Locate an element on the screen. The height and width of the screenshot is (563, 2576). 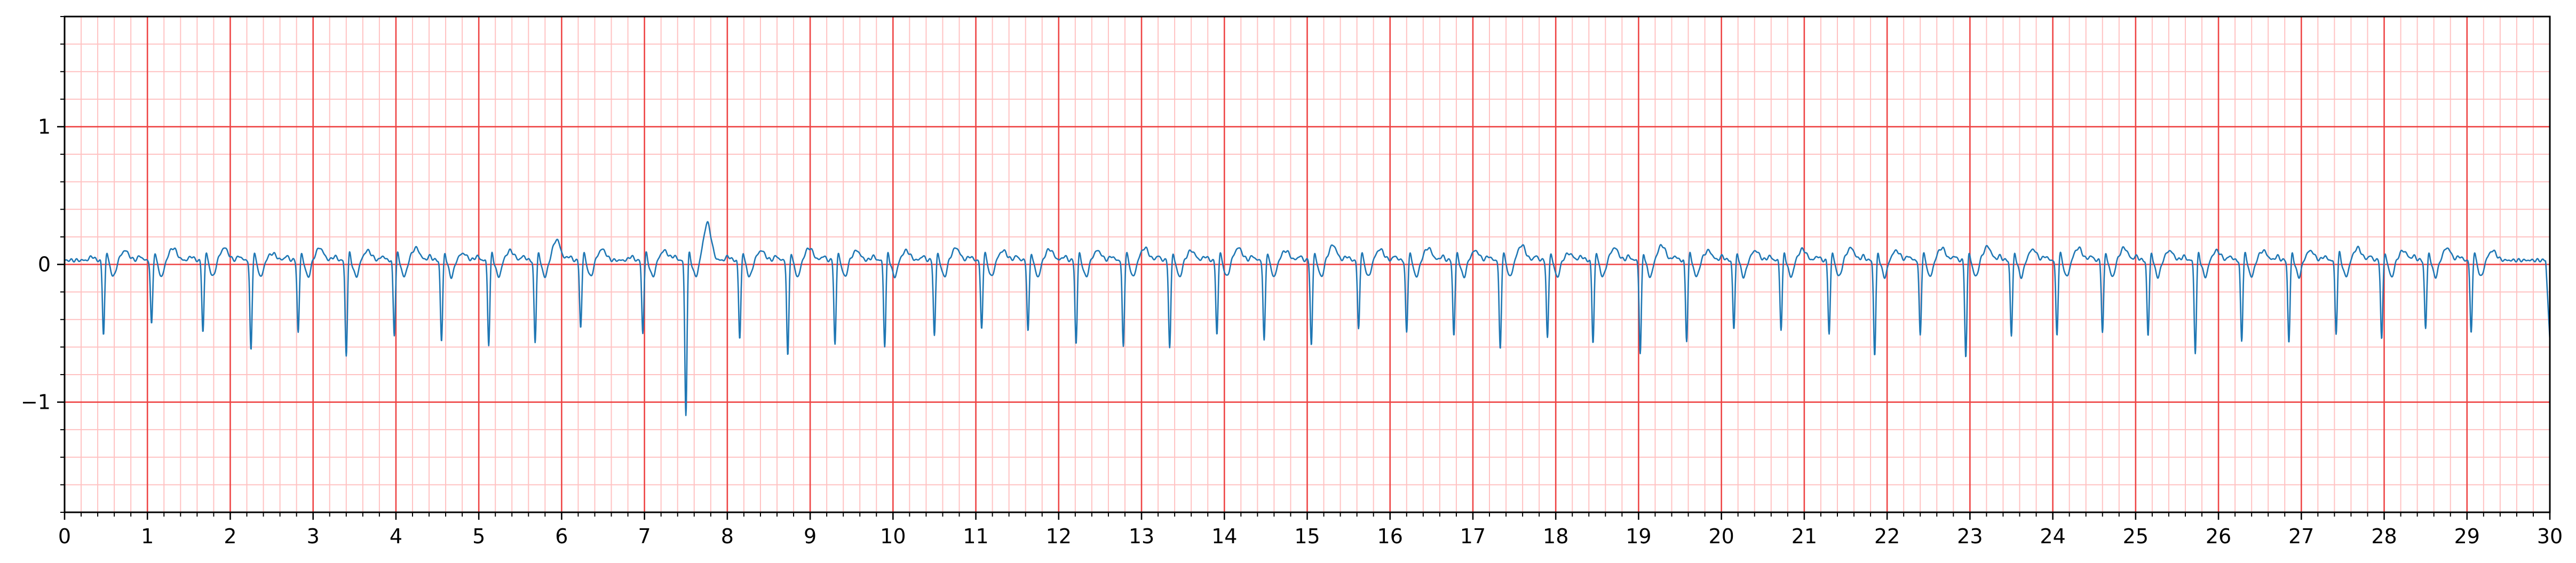
x-tick-label: 5 is located at coordinates (478, 536).